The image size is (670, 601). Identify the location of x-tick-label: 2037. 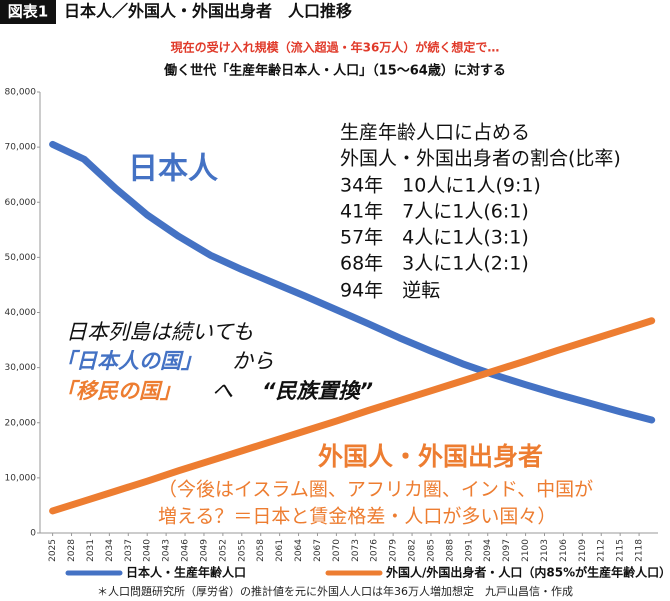
(129, 550).